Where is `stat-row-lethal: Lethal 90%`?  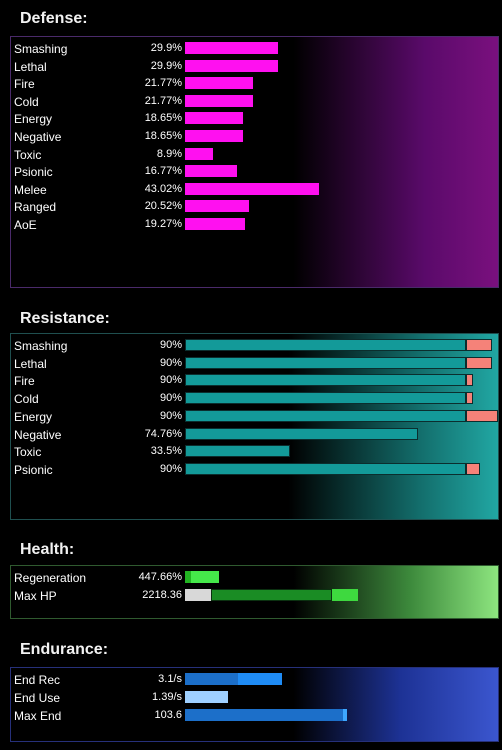
stat-row-lethal: Lethal 90% is located at coordinates (254, 364).